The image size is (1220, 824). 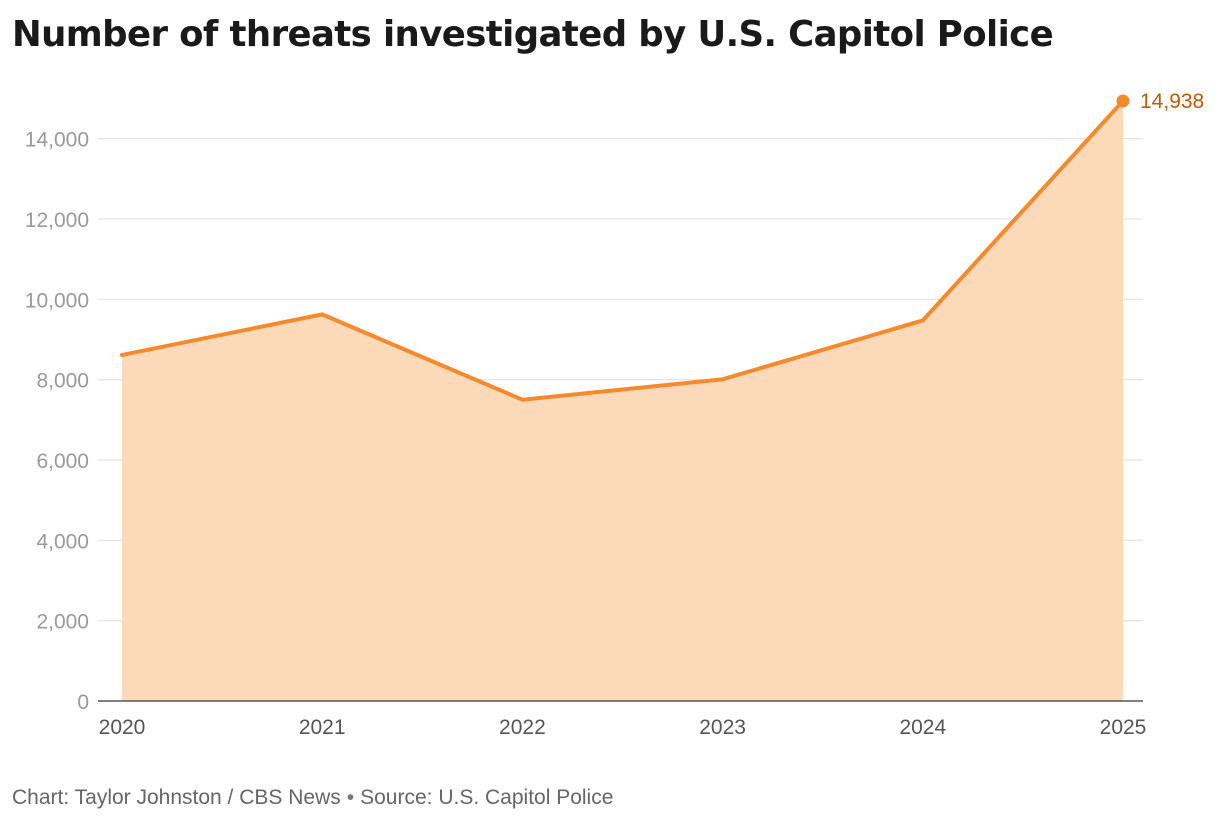 I want to click on y-tick-label: 12,000, so click(x=57, y=220).